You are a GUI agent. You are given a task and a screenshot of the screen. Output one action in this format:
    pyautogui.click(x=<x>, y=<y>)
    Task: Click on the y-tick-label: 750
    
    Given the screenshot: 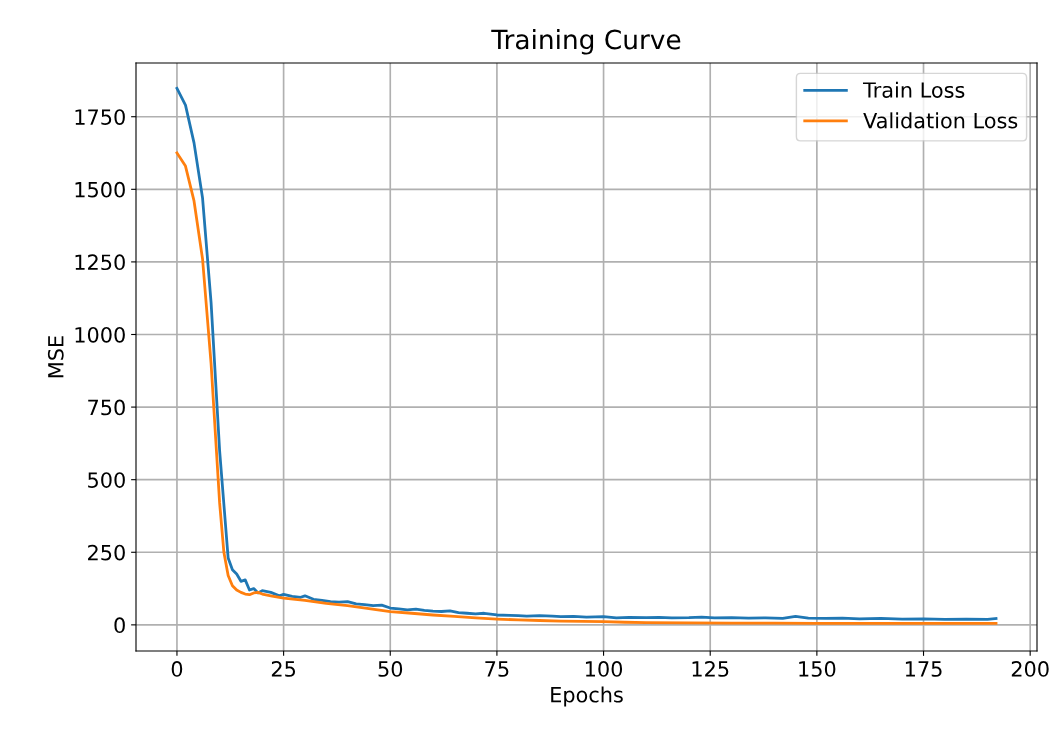 What is the action you would take?
    pyautogui.click(x=106, y=407)
    